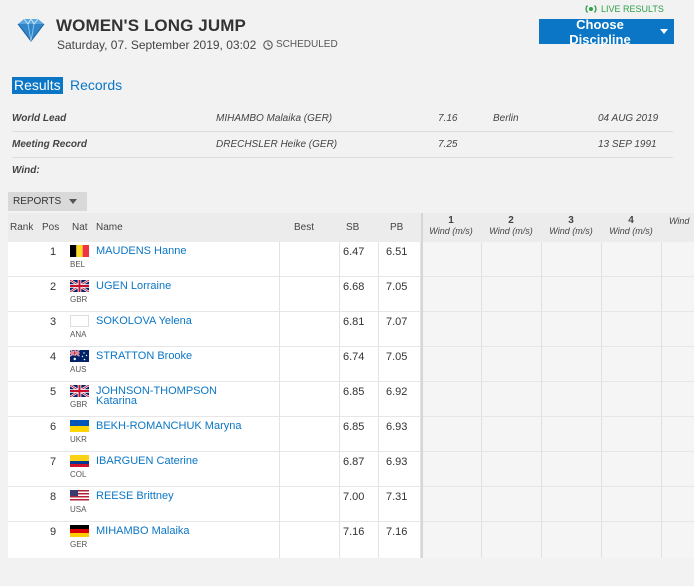 The width and height of the screenshot is (694, 586). What do you see at coordinates (79, 251) in the screenshot?
I see `flag-bel-icon` at bounding box center [79, 251].